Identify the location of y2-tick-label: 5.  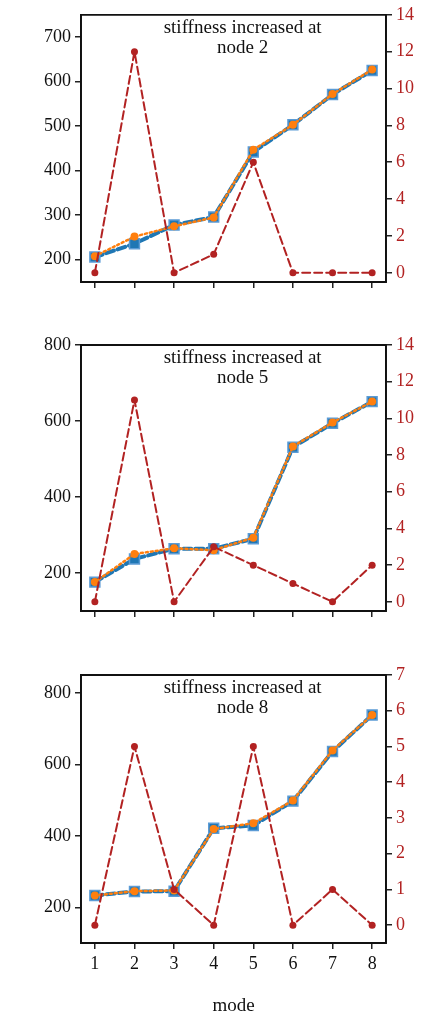
(400, 745).